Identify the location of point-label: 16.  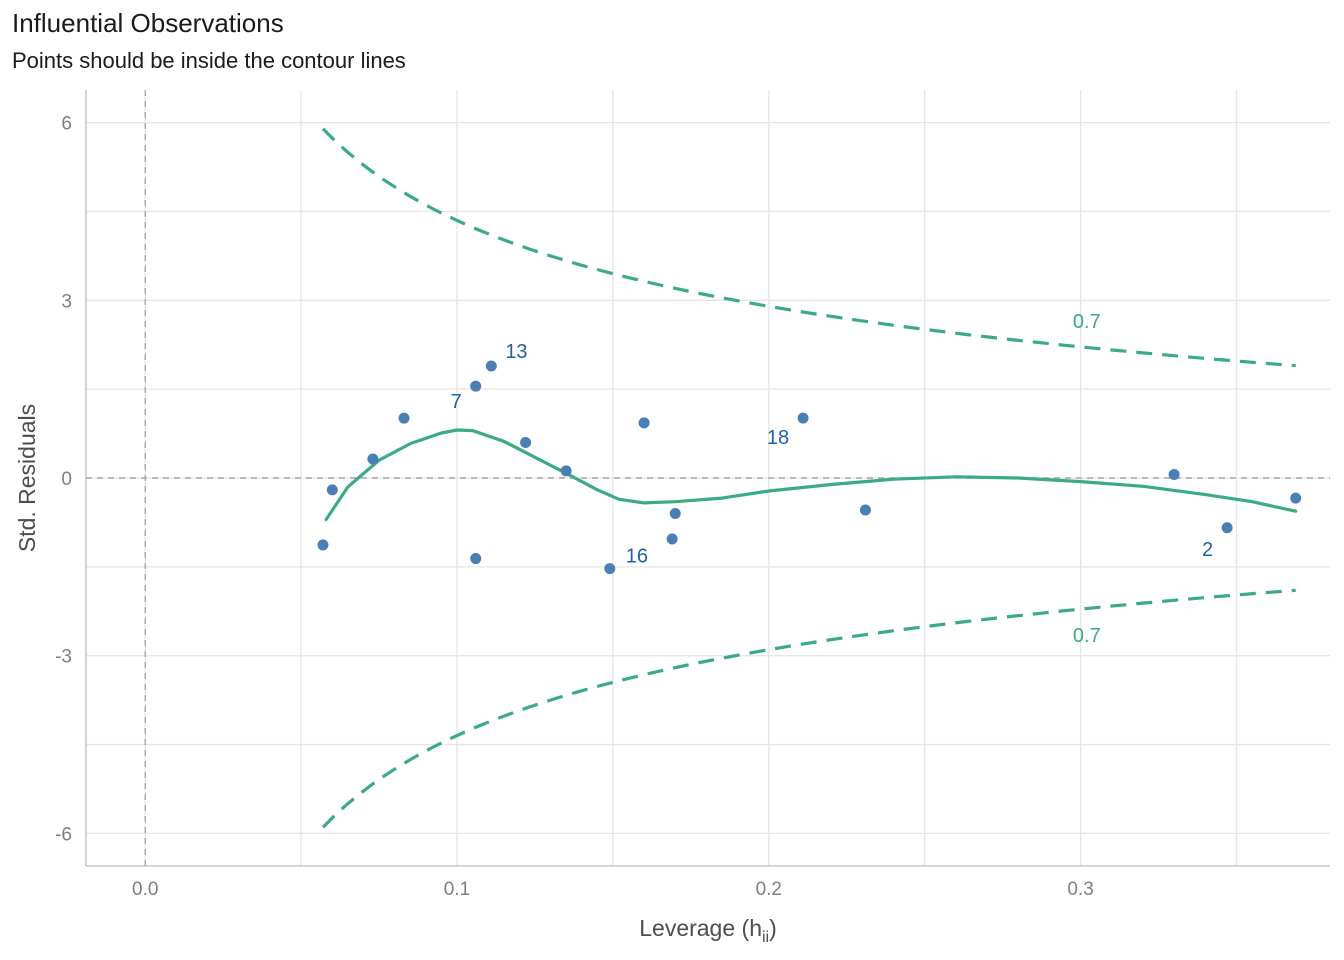
(637, 557).